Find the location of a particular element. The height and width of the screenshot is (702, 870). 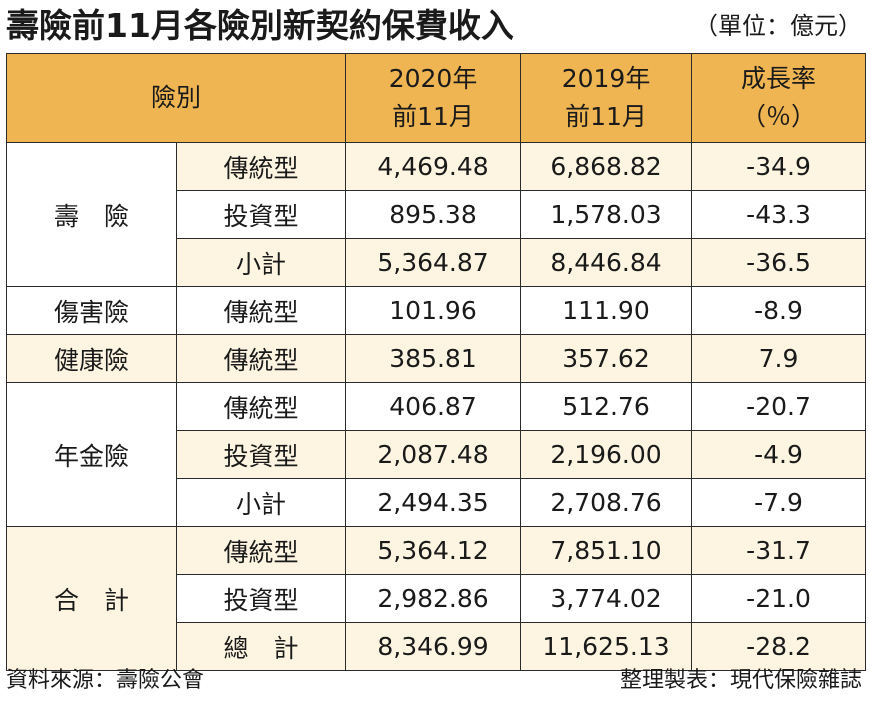

value-2020-cell: 2,982.86 is located at coordinates (433, 598).